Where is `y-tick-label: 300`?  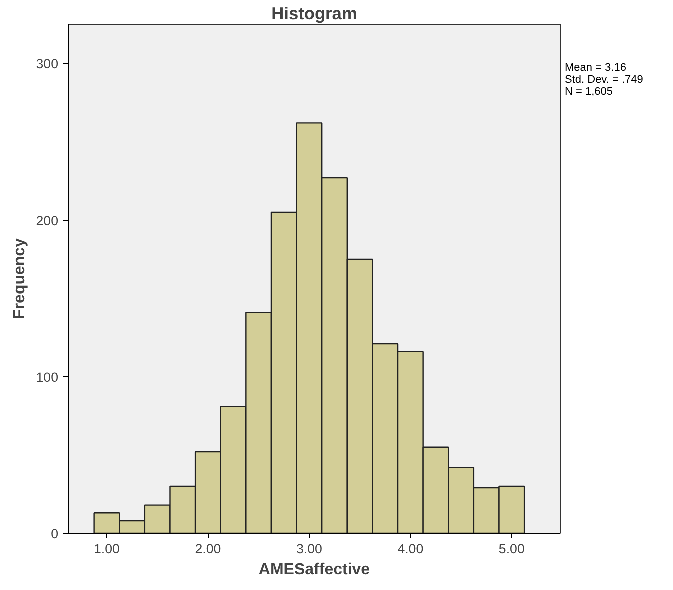 y-tick-label: 300 is located at coordinates (47, 64).